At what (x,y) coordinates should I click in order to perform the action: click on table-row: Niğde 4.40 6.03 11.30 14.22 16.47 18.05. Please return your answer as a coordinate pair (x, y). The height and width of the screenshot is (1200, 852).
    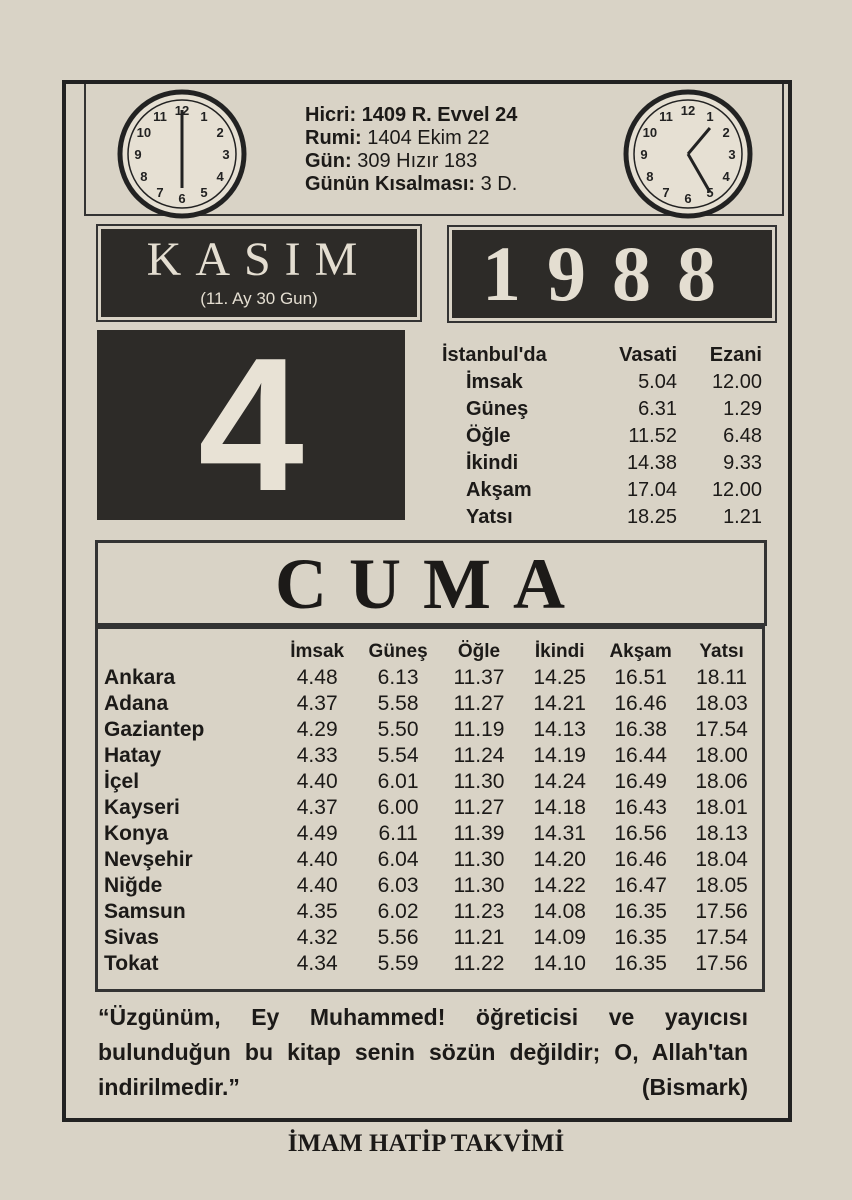
    Looking at the image, I should click on (433, 886).